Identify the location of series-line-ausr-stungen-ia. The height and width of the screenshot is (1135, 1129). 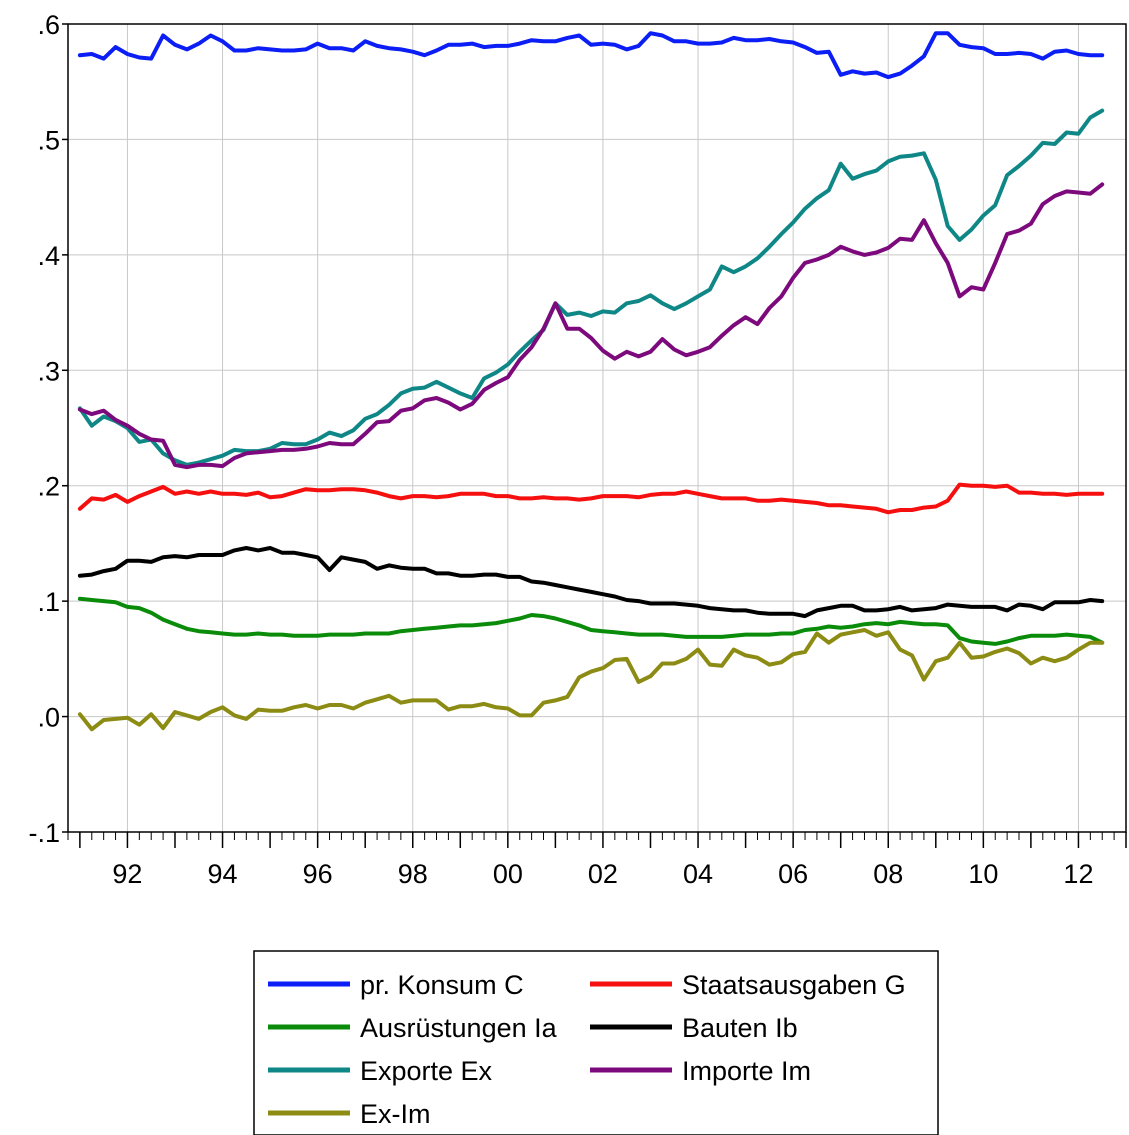
(591, 621).